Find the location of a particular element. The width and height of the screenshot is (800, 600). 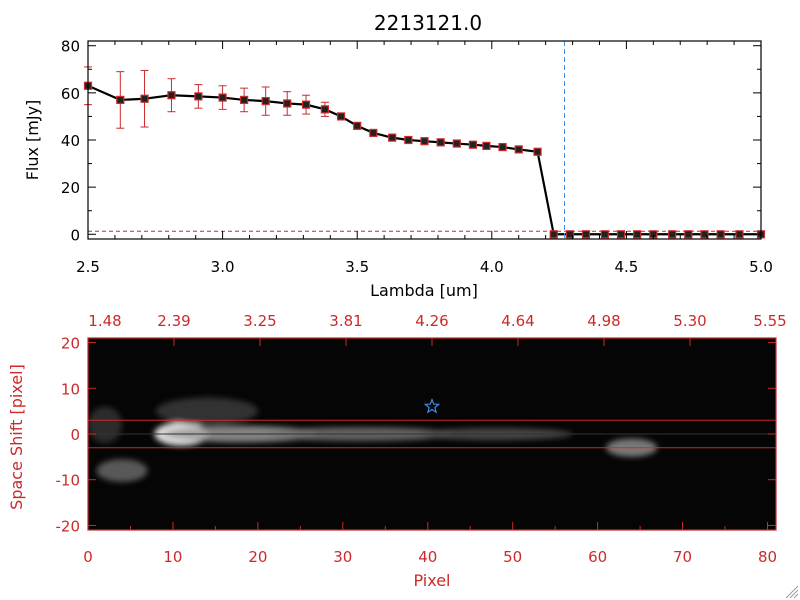

pixel-tick-label: 20 is located at coordinates (257, 557).